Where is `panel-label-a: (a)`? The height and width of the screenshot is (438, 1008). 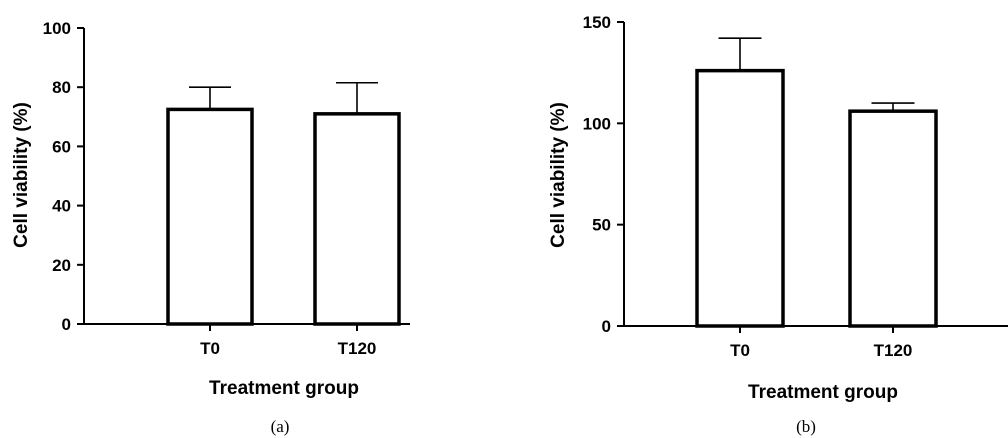
panel-label-a: (a) is located at coordinates (280, 426).